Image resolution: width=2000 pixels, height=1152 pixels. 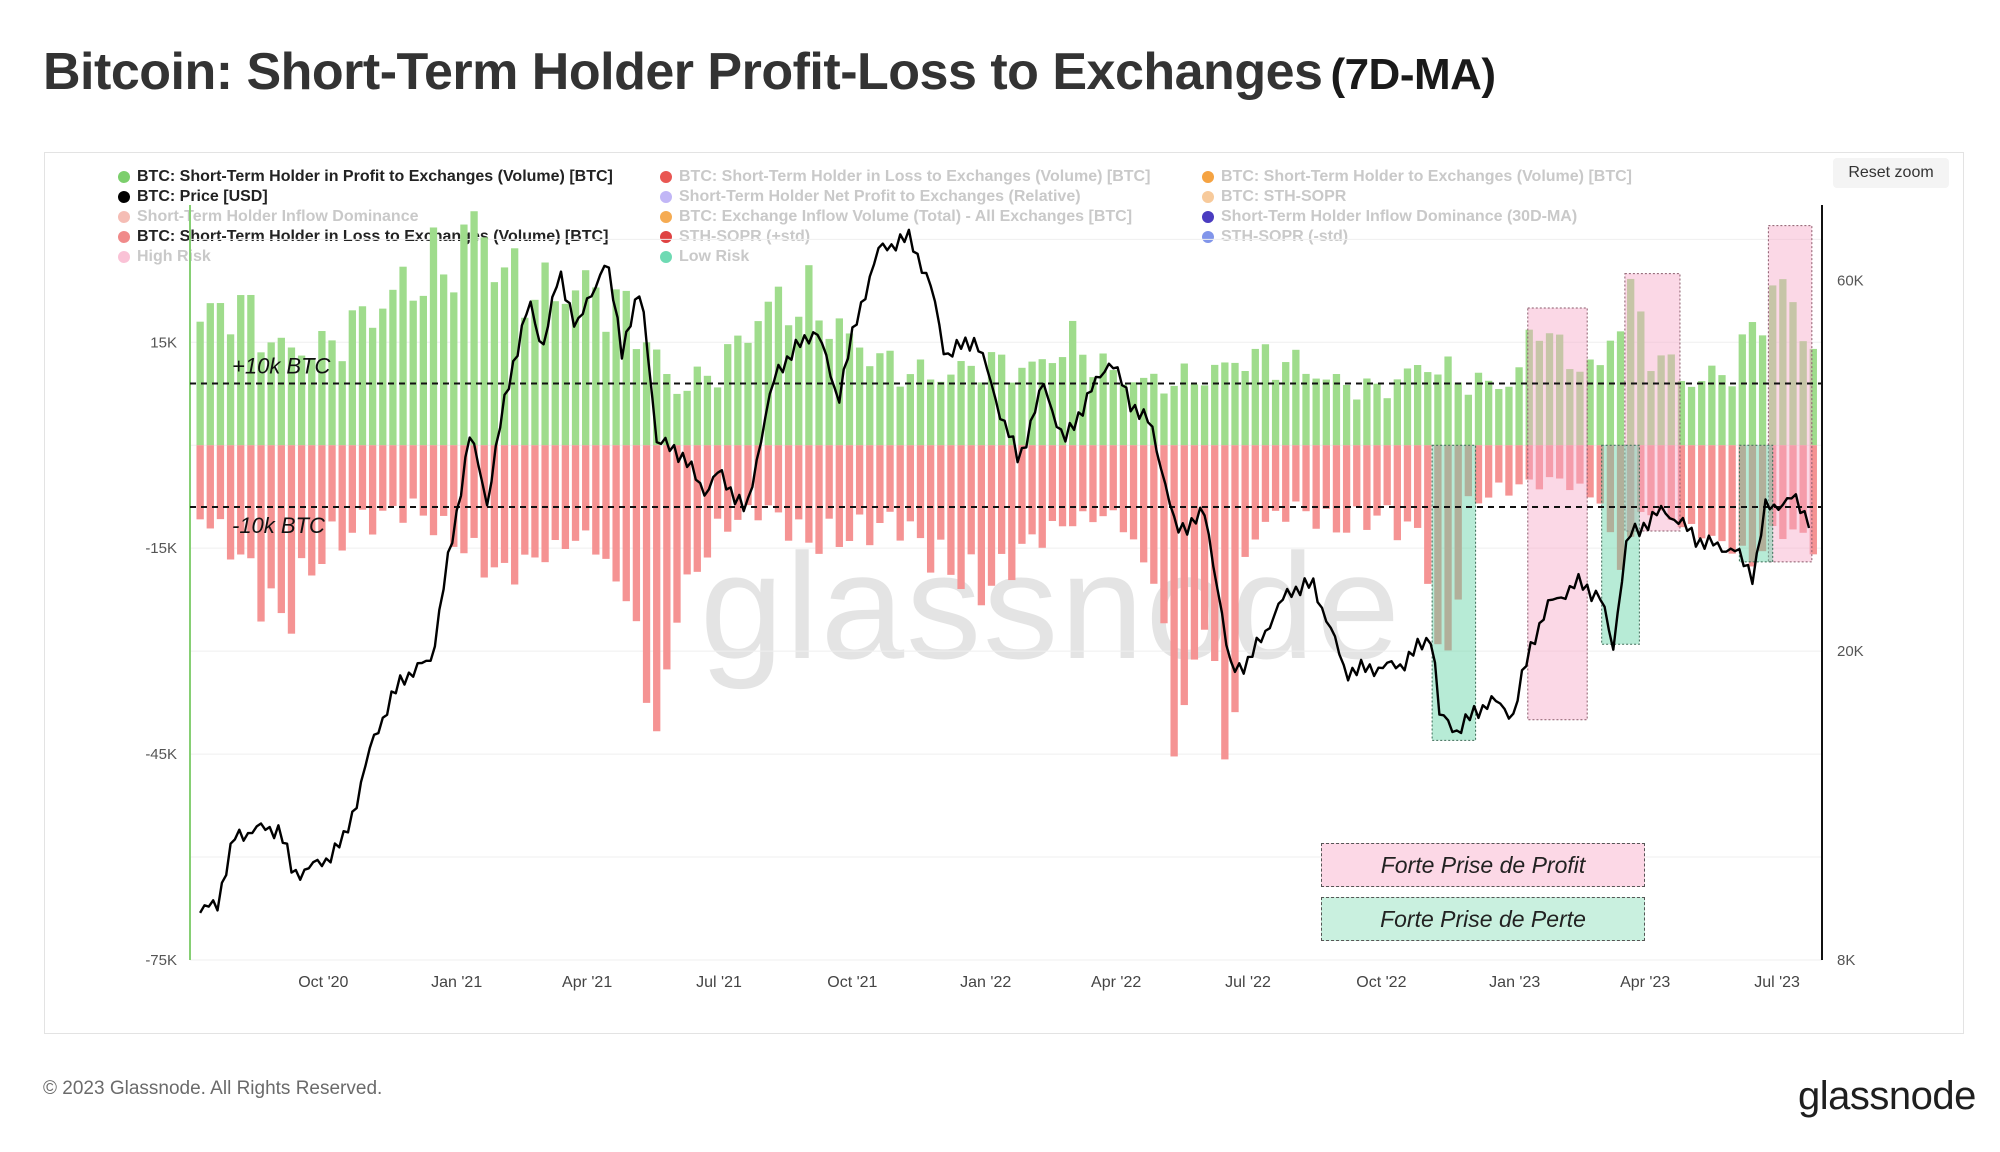 I want to click on legend-item: STH-SOPR (-std), so click(x=1275, y=237).